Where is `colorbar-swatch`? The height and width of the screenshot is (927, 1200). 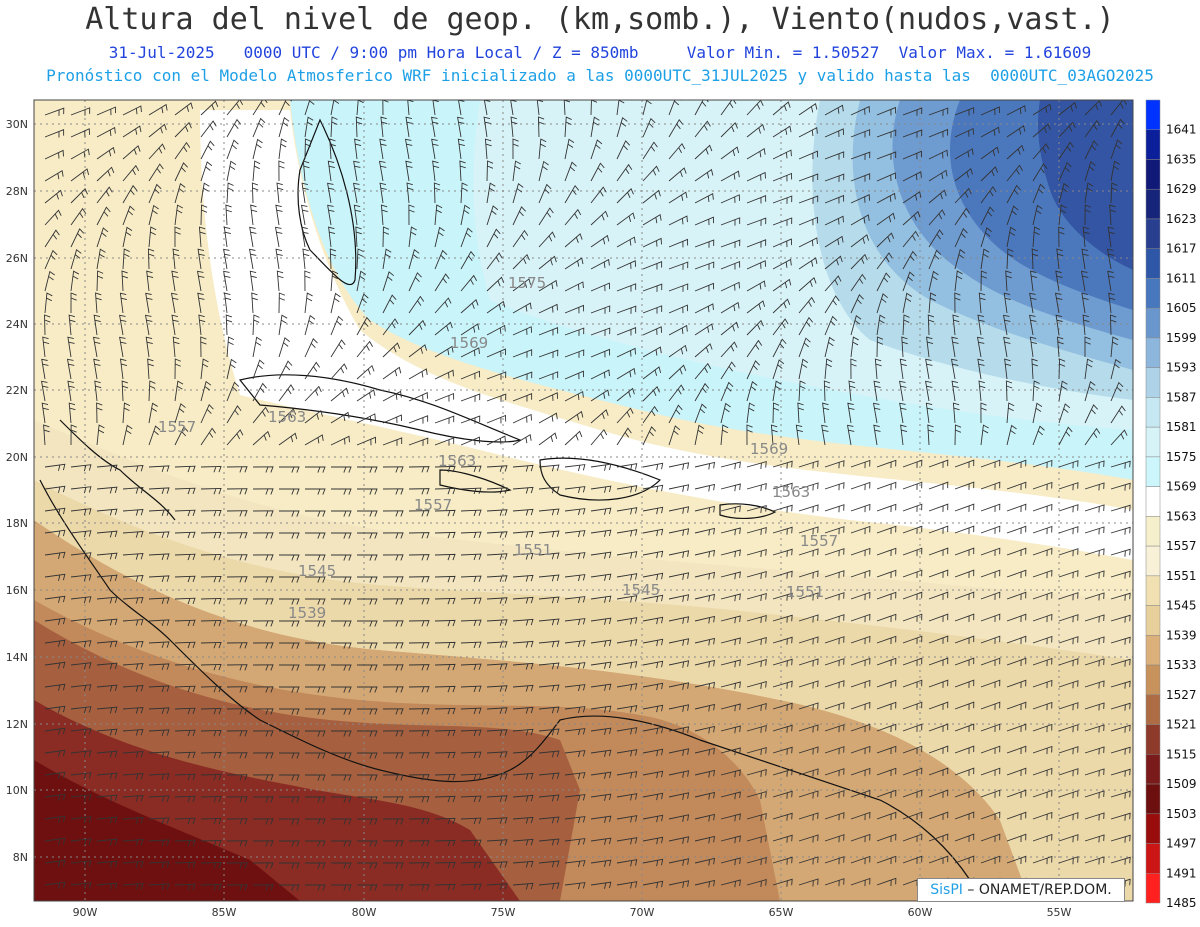
colorbar-swatch is located at coordinates (1153, 412).